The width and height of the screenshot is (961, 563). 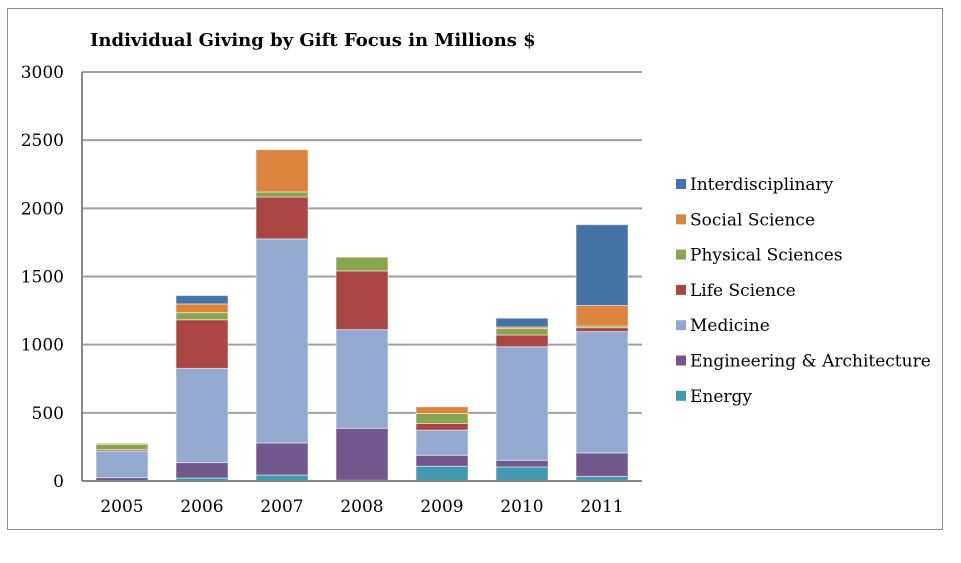 I want to click on x-tick-label: 2005, so click(x=121, y=507).